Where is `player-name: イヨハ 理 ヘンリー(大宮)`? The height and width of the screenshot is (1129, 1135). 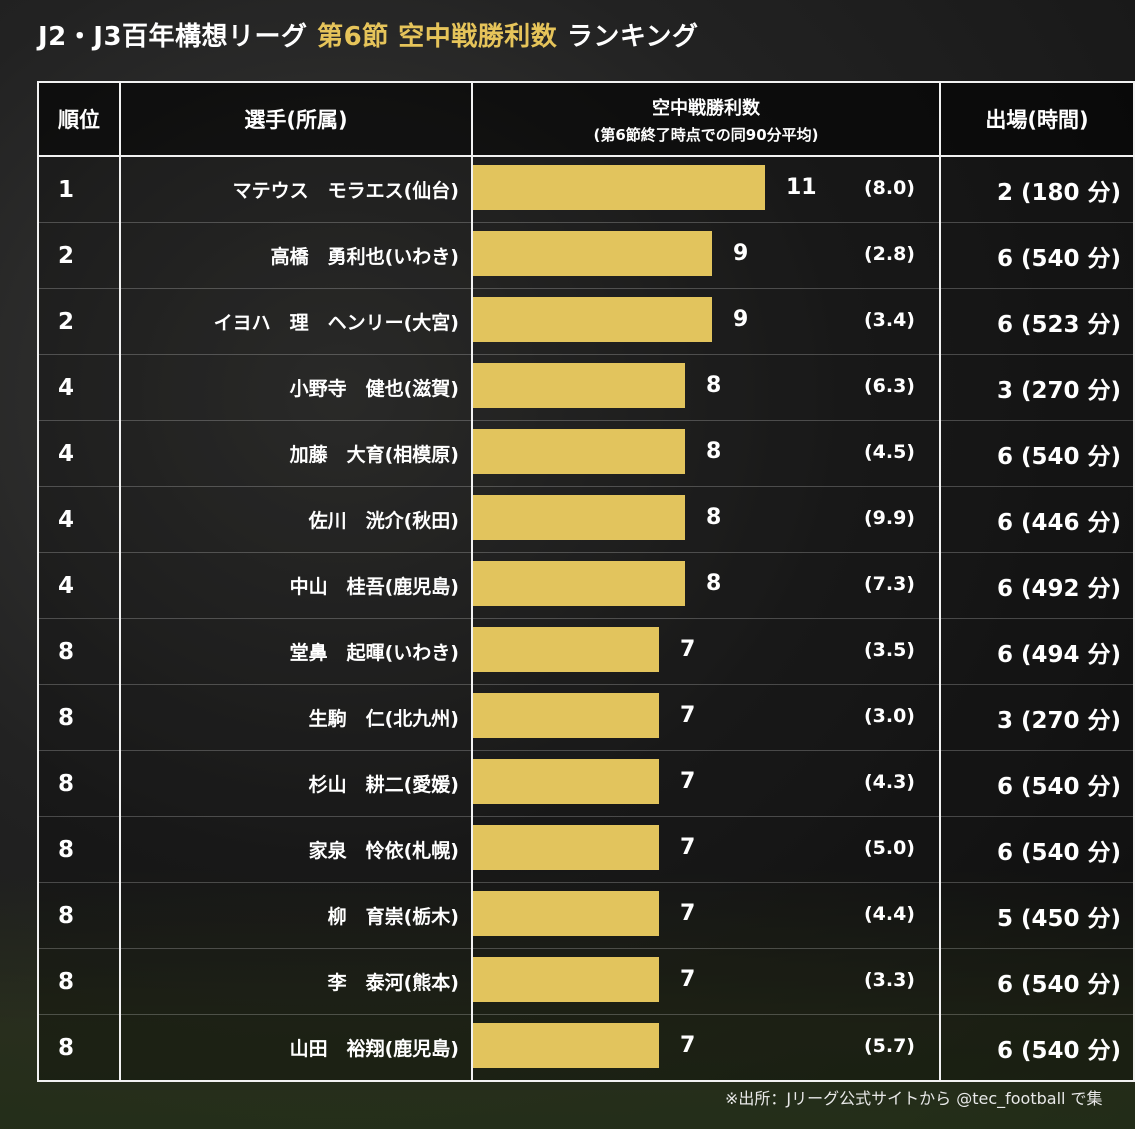 player-name: イヨハ 理 ヘンリー(大宮) is located at coordinates (295, 321).